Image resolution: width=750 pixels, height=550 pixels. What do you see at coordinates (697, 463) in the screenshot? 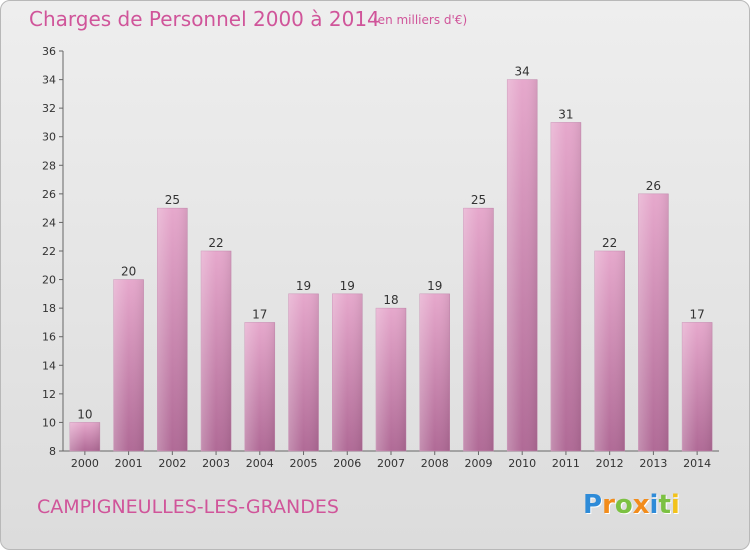
I see `x-tick-label: 2014` at bounding box center [697, 463].